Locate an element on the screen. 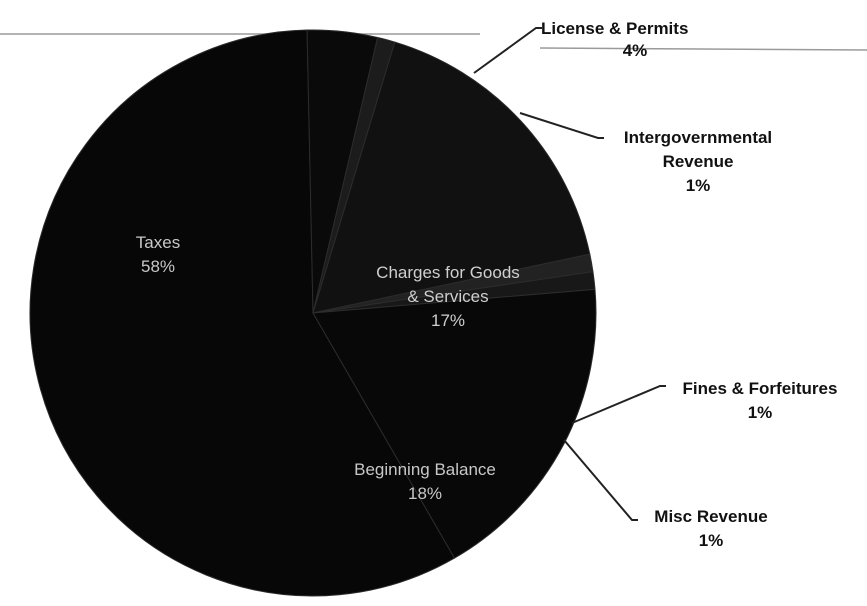 The image size is (867, 606). slice-label-taxes-line: Taxes is located at coordinates (158, 242).